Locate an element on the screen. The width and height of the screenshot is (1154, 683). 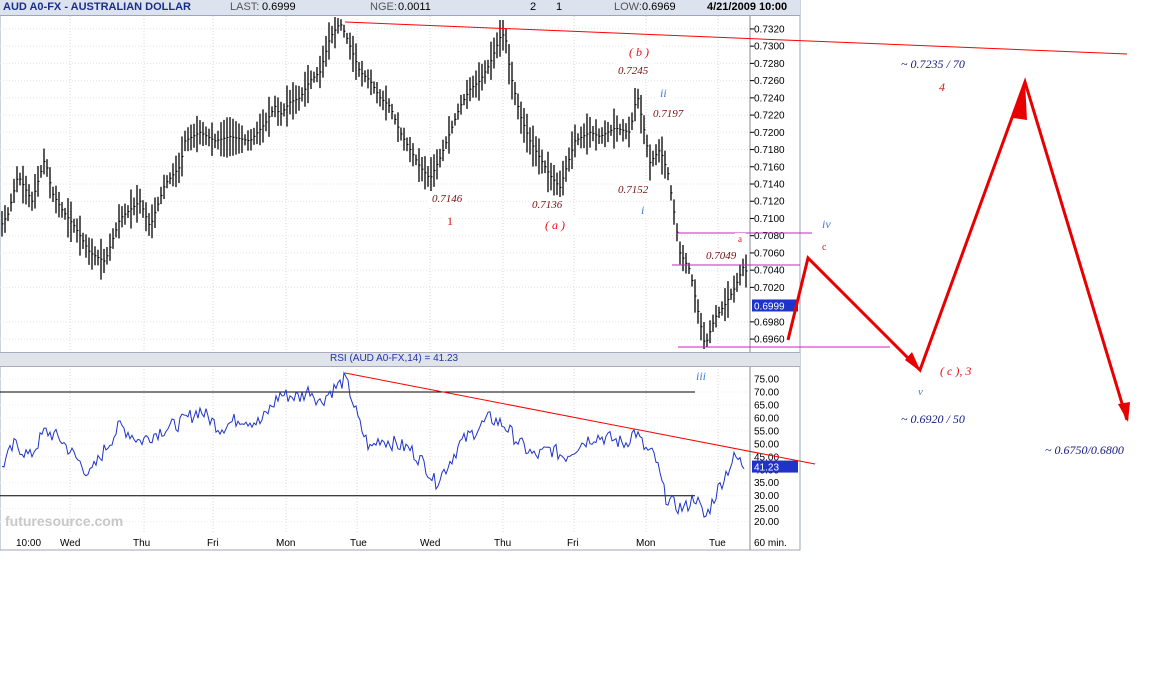
rsi-tick-label: 75.00 is located at coordinates (766, 379).